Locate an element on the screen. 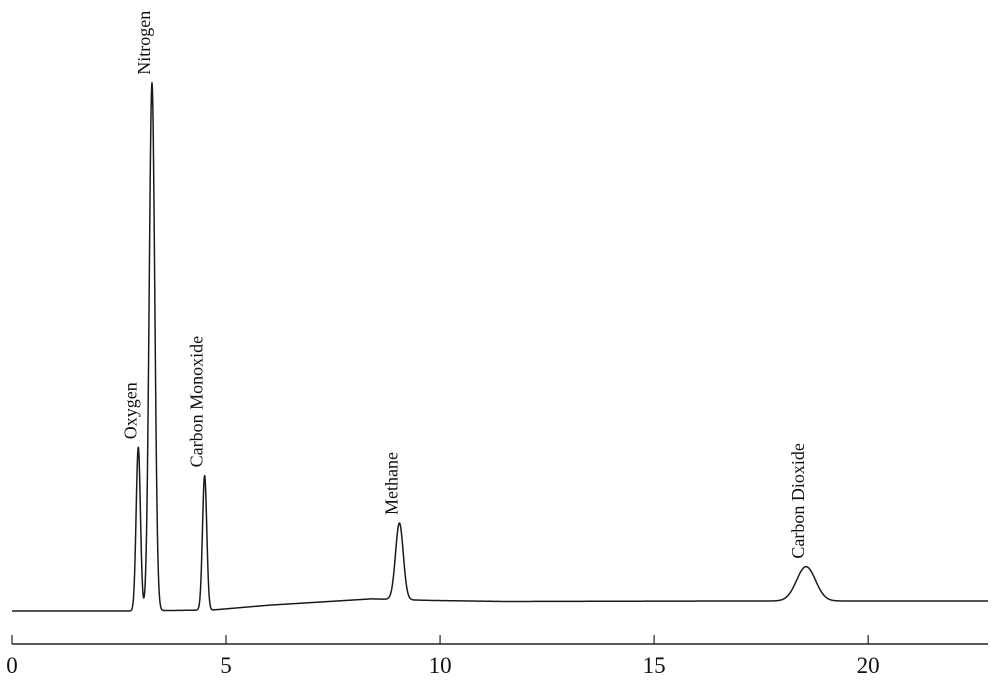  peak-label-carbon-monoxide: Carbon Monoxide is located at coordinates (197, 401).